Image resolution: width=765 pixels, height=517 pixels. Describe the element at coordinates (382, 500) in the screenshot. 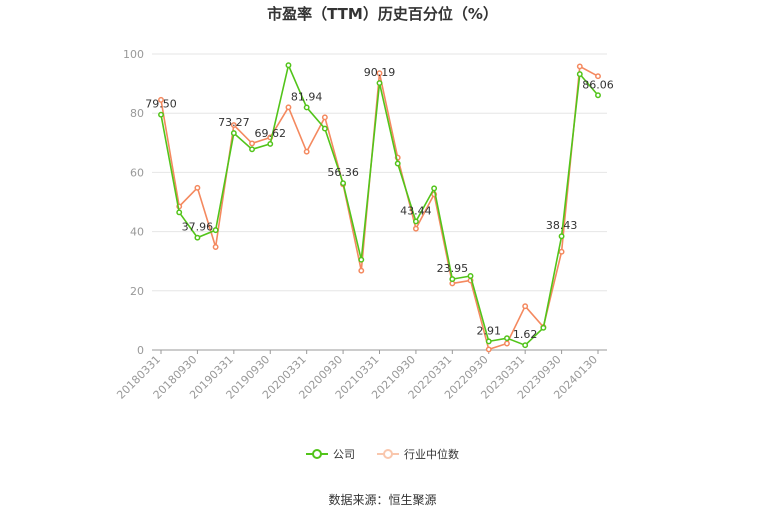

I see `data-source: 数据来源：恒生聚源` at that location.